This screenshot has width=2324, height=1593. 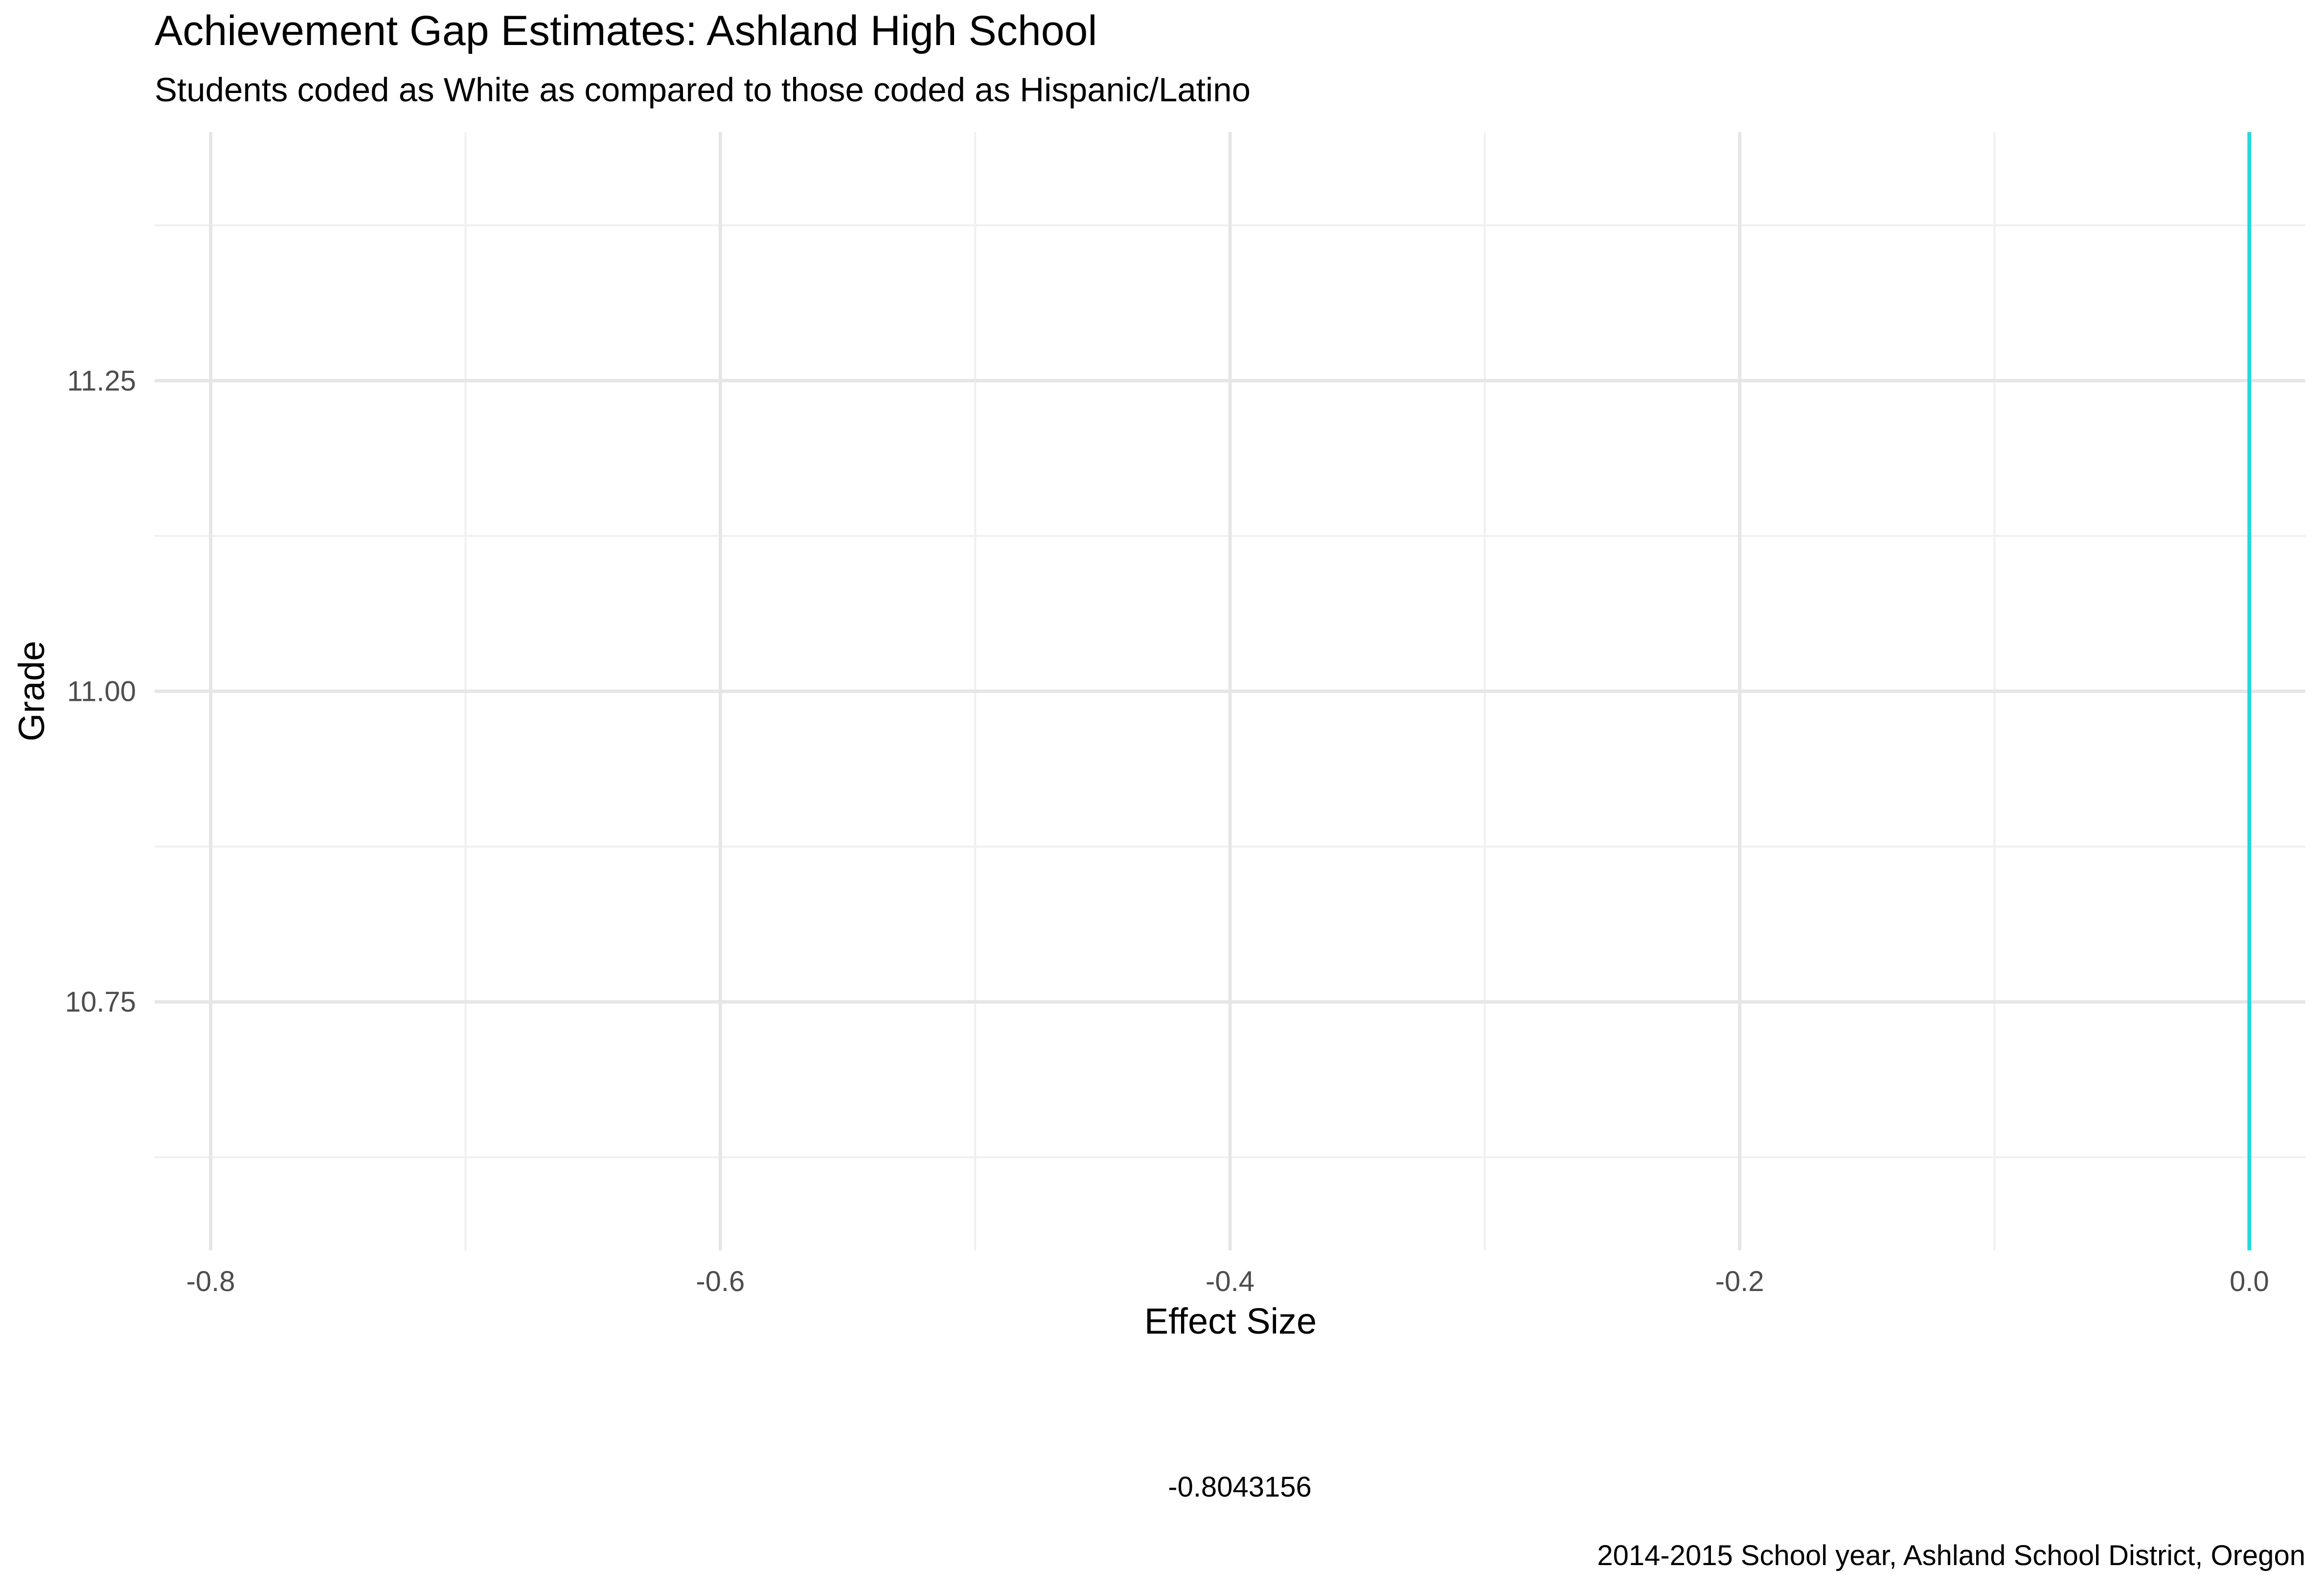 What do you see at coordinates (32, 691) in the screenshot?
I see `y-axis-label: Grade` at bounding box center [32, 691].